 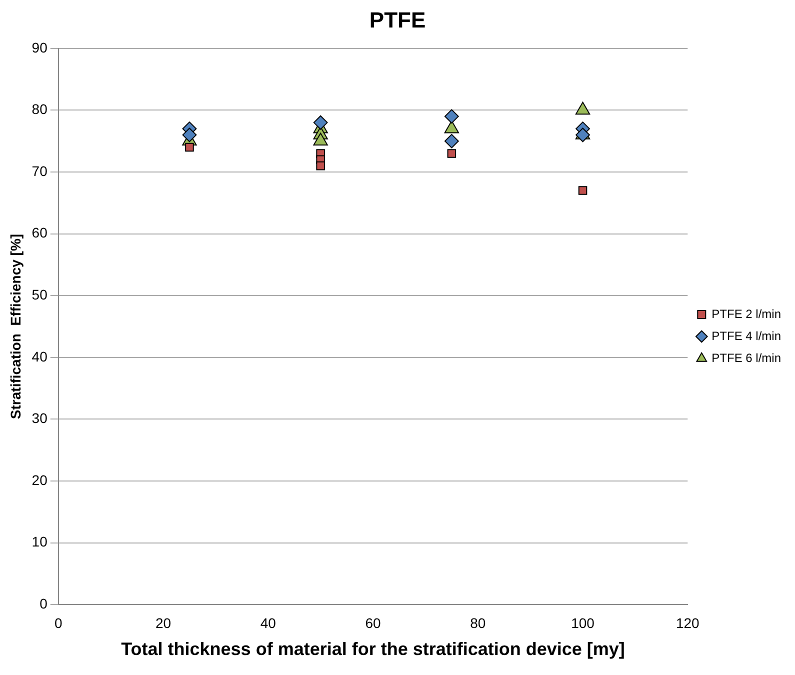 What do you see at coordinates (44, 603) in the screenshot?
I see `y-tick-label: 0` at bounding box center [44, 603].